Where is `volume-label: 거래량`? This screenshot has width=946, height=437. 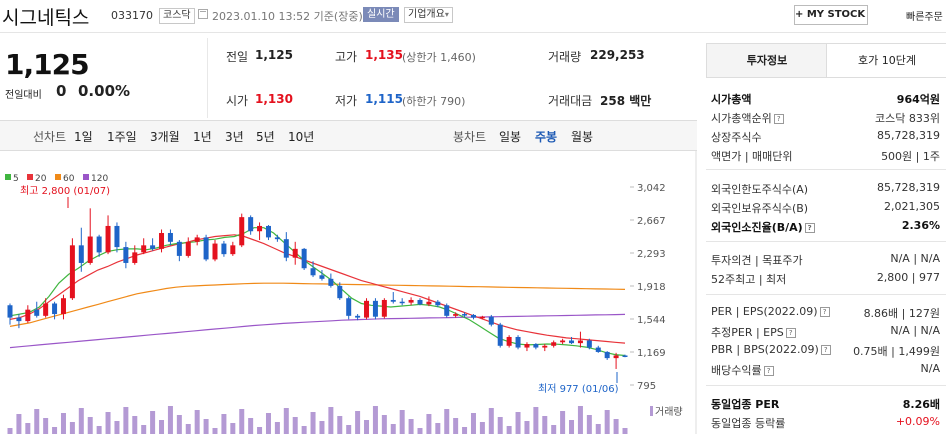 volume-label: 거래량 is located at coordinates (565, 57).